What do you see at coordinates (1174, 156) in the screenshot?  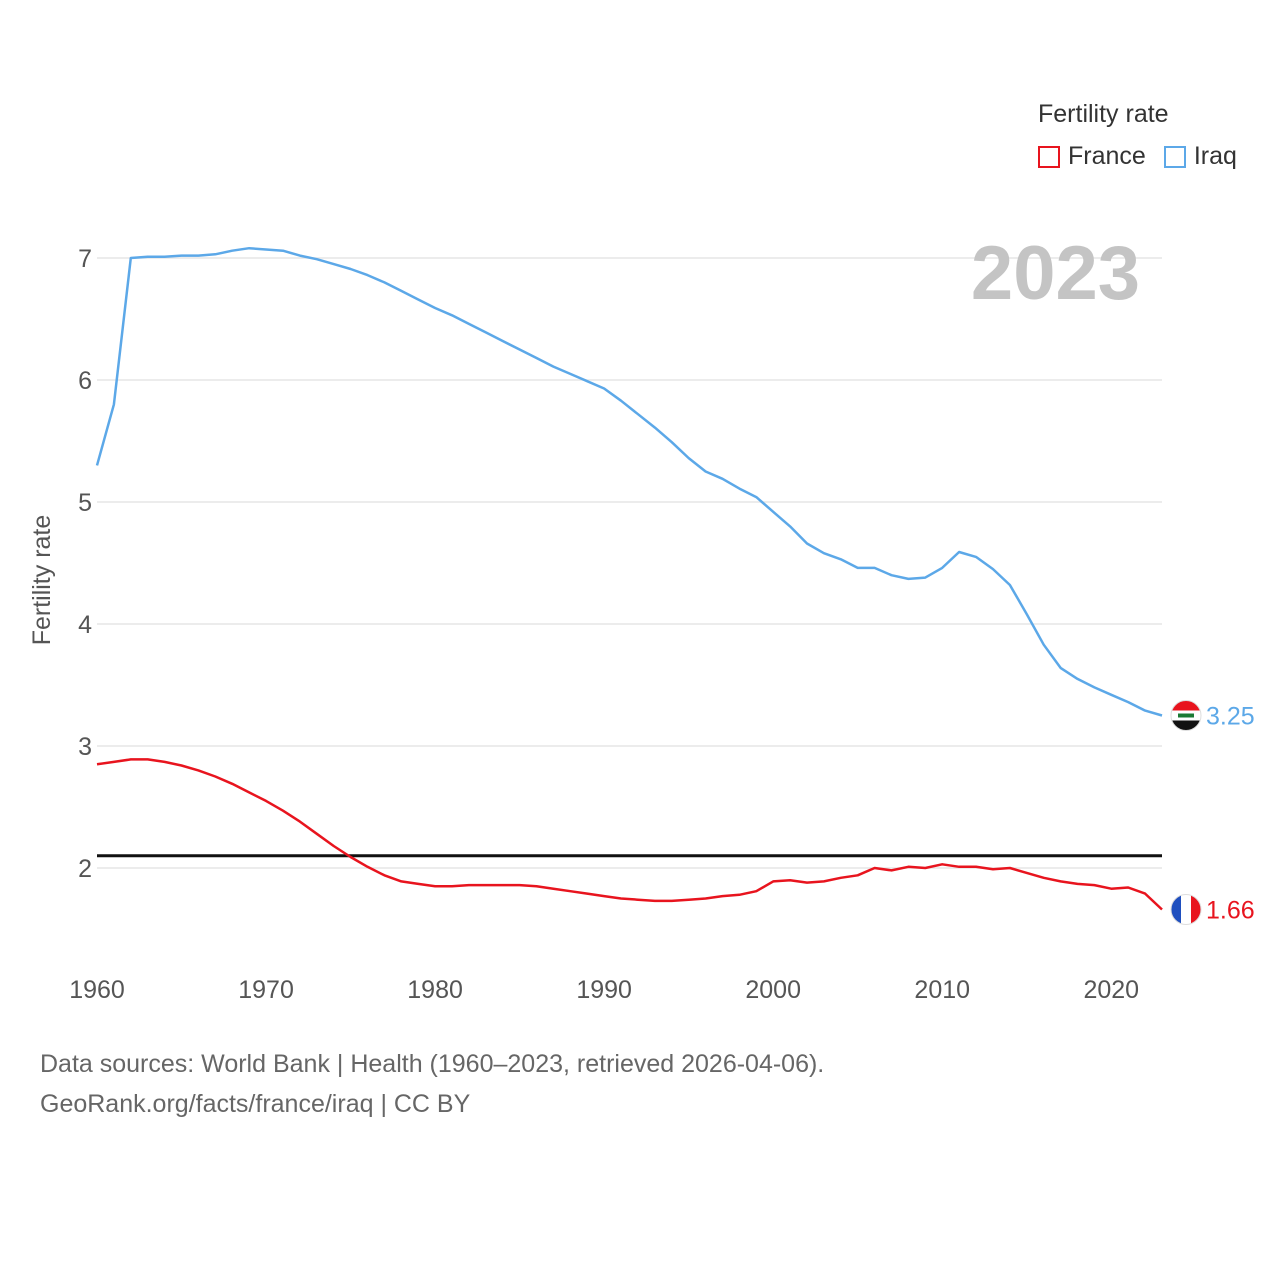 I see `legend-swatch-iraq` at bounding box center [1174, 156].